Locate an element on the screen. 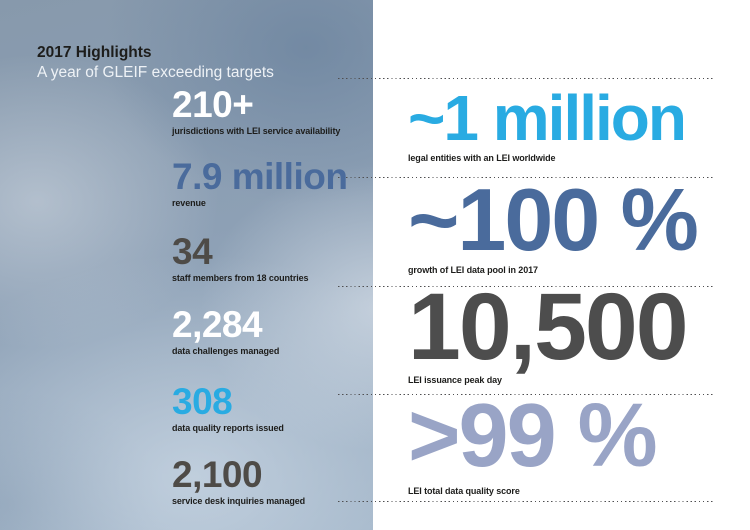 The width and height of the screenshot is (750, 530). stat-revenue: 7.9 million revenue is located at coordinates (260, 182).